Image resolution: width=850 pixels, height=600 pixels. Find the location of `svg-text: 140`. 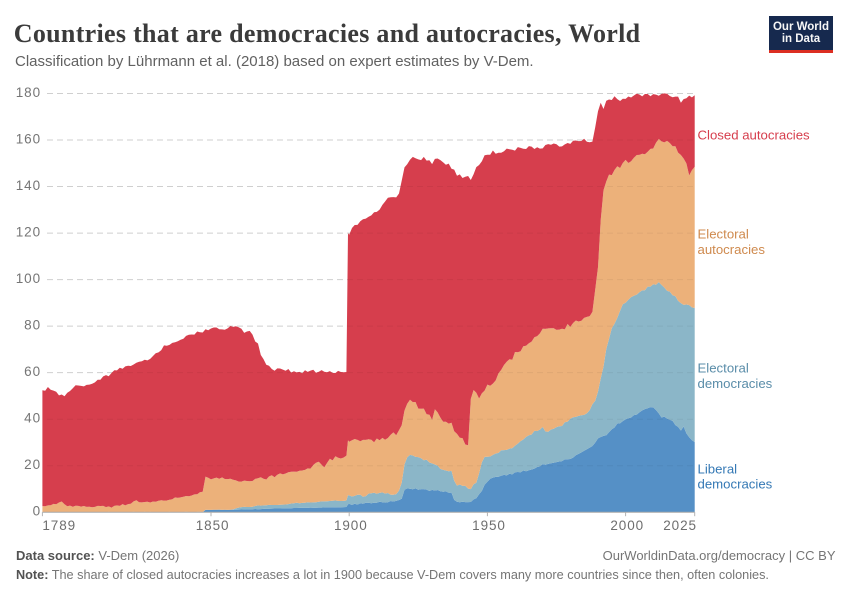

svg-text: 140 is located at coordinates (28, 185).